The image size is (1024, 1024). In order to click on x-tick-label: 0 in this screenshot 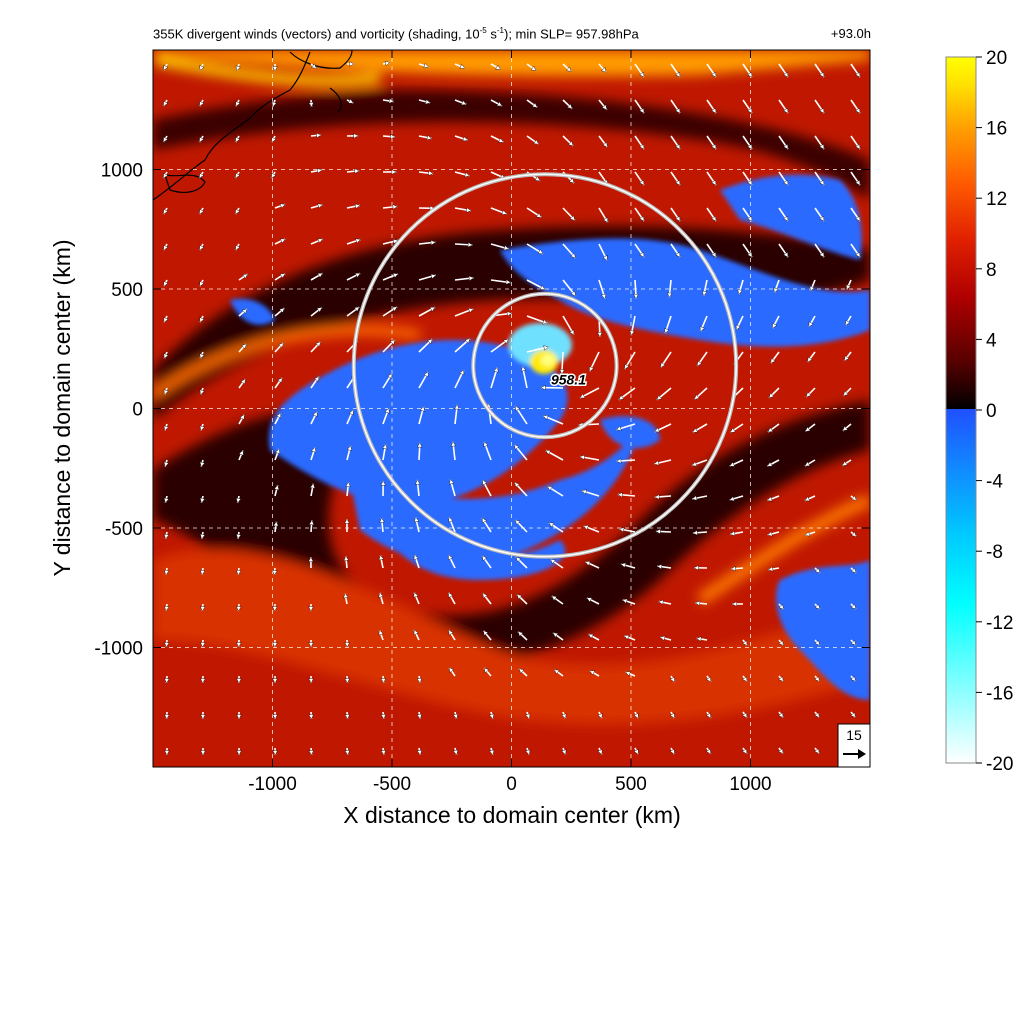, I will do `click(511, 784)`.